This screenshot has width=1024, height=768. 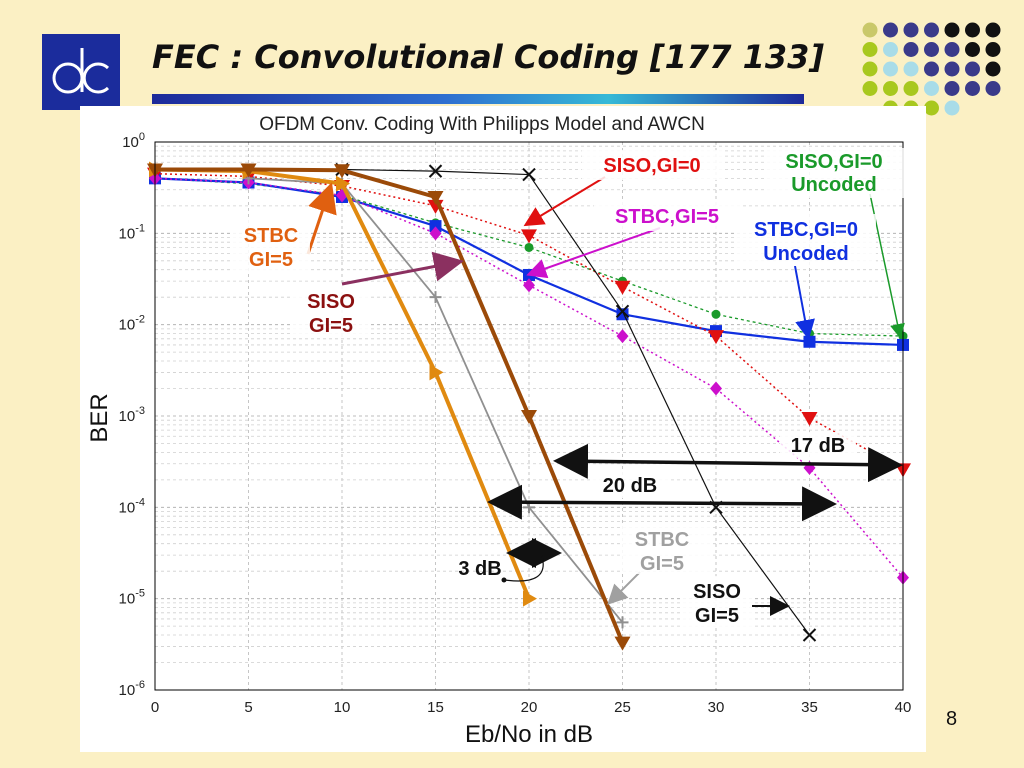 I want to click on gap-3-label: 3 dB, so click(x=479, y=569).